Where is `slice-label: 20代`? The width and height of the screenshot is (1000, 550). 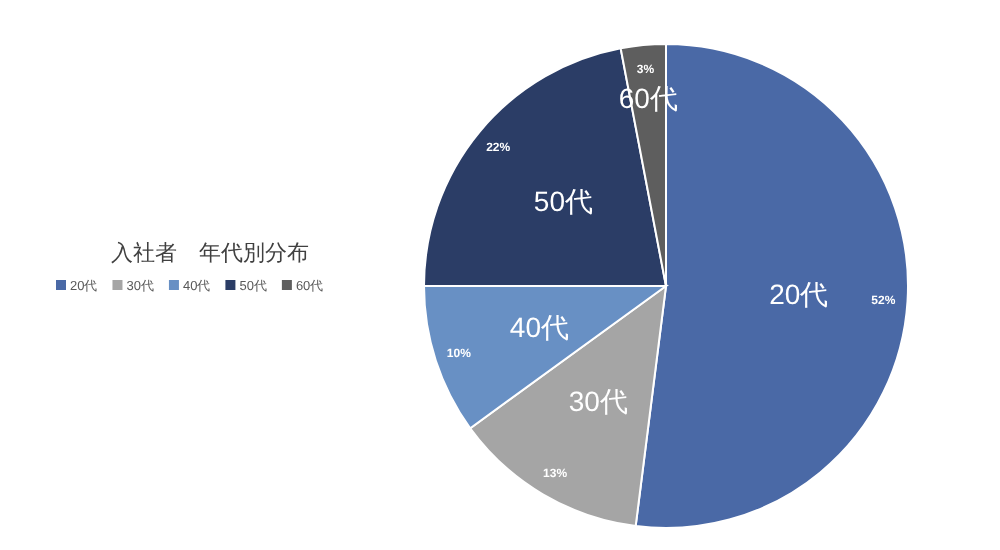 slice-label: 20代 is located at coordinates (799, 294).